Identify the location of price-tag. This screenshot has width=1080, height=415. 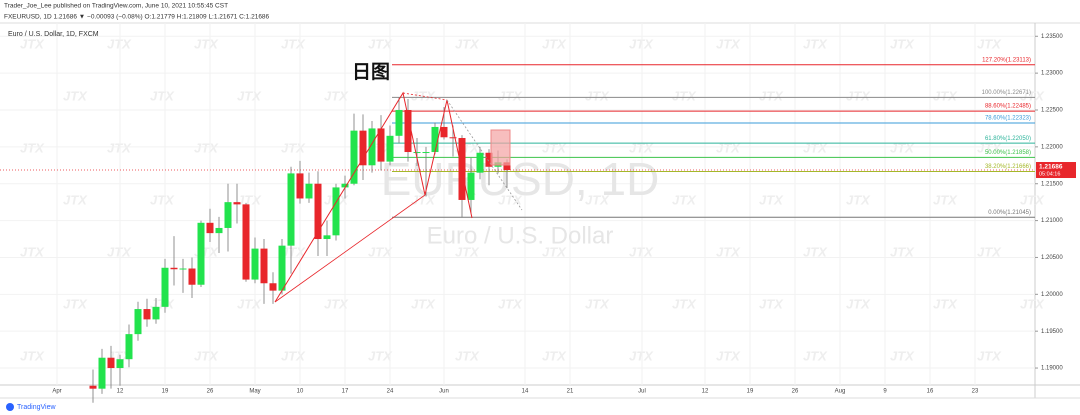
(1056, 170).